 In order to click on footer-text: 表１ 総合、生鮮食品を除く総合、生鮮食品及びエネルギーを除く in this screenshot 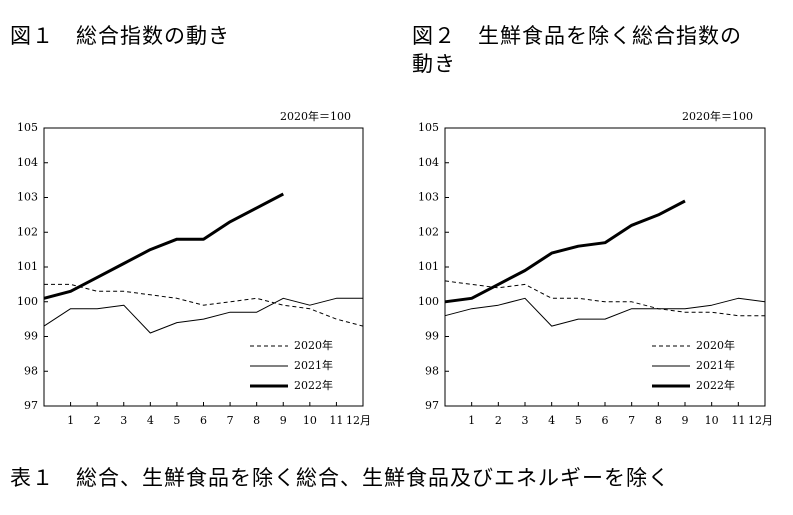, I will do `click(340, 478)`.